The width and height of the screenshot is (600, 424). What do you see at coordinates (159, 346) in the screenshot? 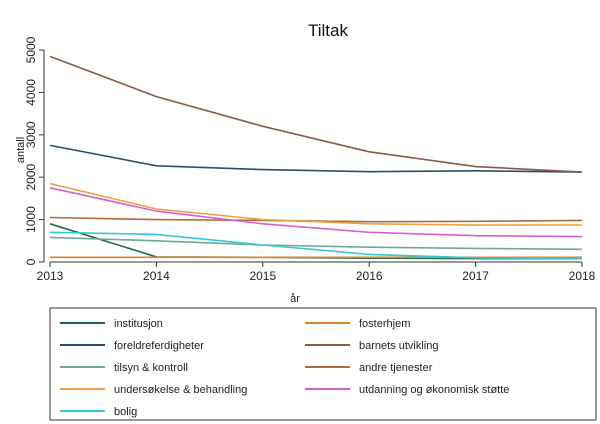
I see `legend-label-foreldreferdigheter: foreldreferdigheter` at bounding box center [159, 346].